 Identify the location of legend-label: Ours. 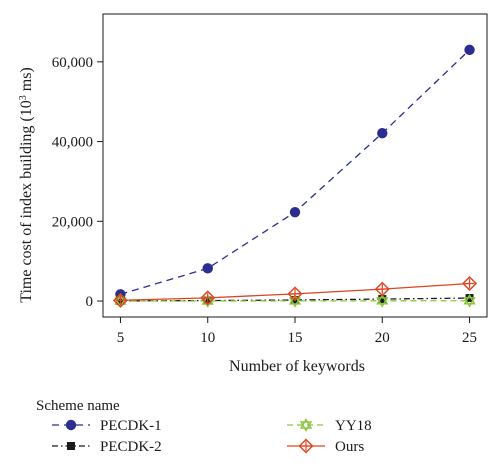
(349, 447).